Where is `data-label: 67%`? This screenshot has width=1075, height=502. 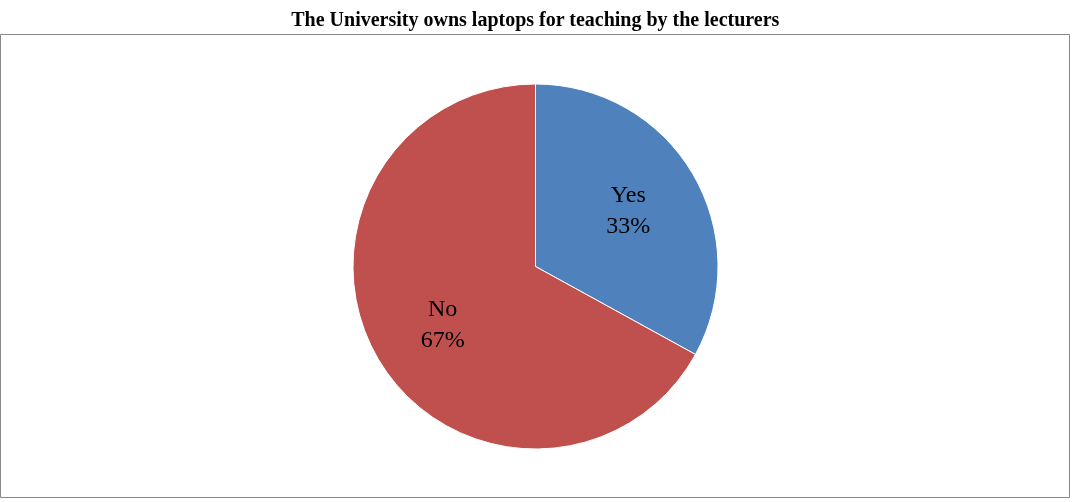 data-label: 67% is located at coordinates (442, 338).